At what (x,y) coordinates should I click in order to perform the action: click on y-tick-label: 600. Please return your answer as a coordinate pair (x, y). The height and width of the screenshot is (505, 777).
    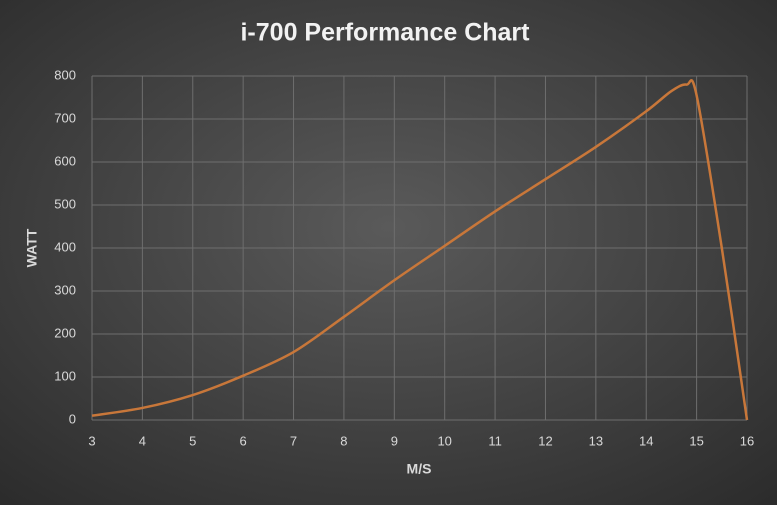
    Looking at the image, I should click on (65, 160).